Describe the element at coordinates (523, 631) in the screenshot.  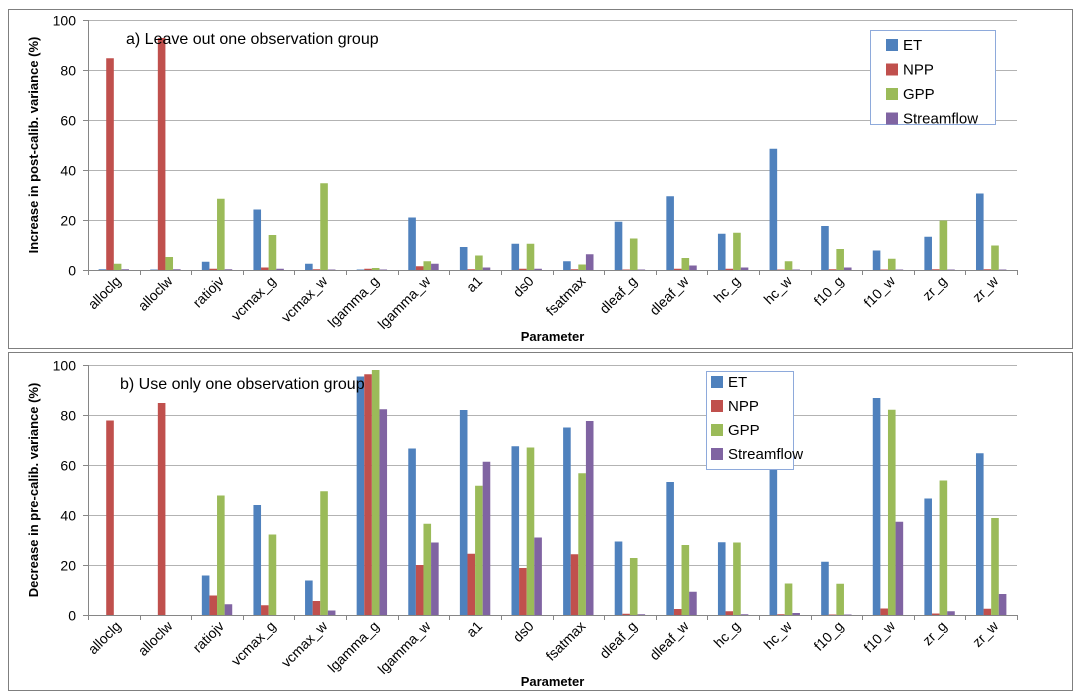
I see `panel-b-xtick-label: ds0` at that location.